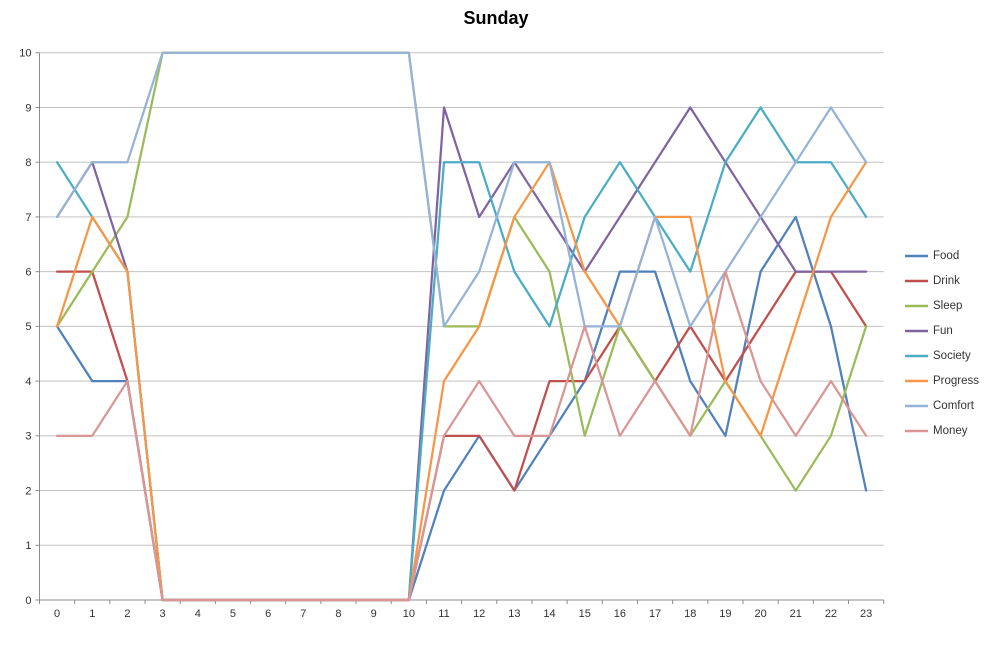 The height and width of the screenshot is (645, 992). What do you see at coordinates (268, 614) in the screenshot?
I see `x-axis-label: 6` at bounding box center [268, 614].